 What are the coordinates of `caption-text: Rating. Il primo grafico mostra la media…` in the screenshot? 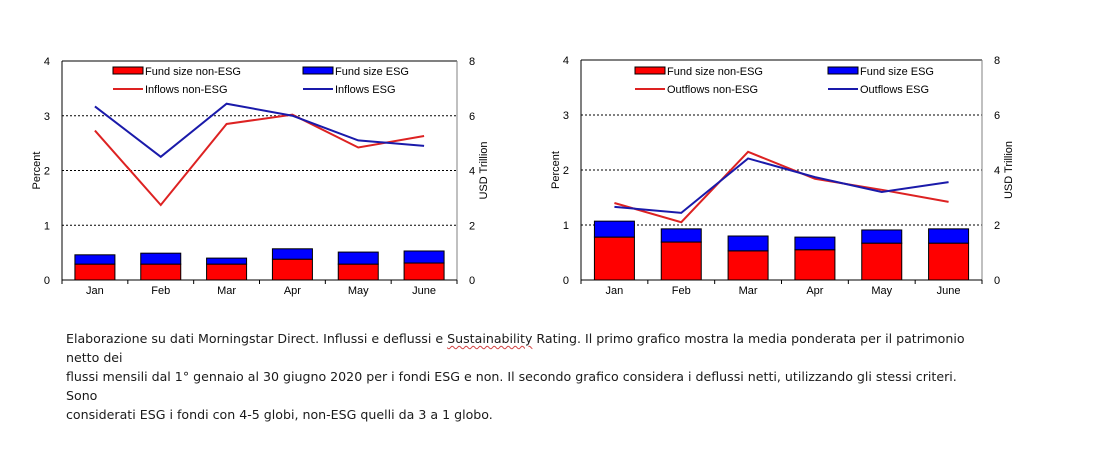 It's located at (515, 348).